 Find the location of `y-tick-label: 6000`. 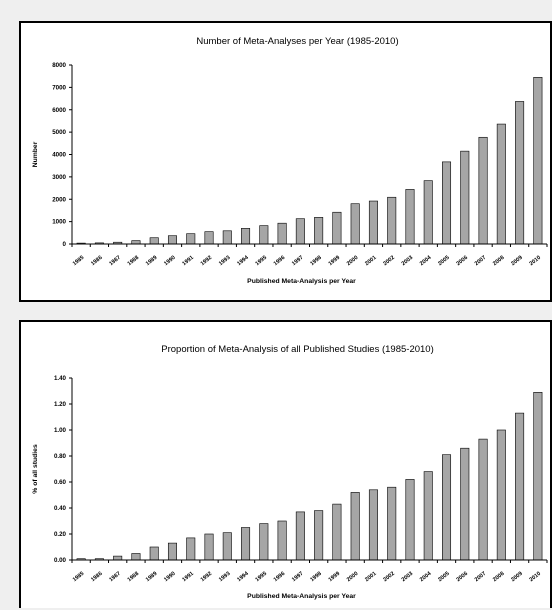

y-tick-label: 6000 is located at coordinates (59, 110).